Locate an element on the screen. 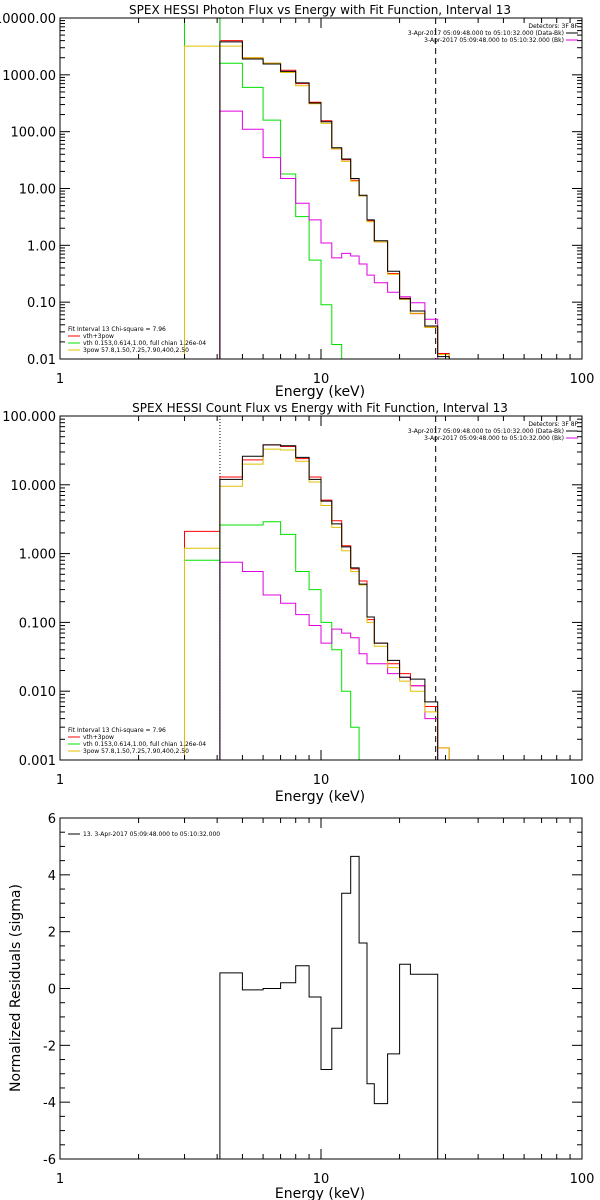 This screenshot has width=600, height=1200. y-tick-label: 0.010 is located at coordinates (37, 692).